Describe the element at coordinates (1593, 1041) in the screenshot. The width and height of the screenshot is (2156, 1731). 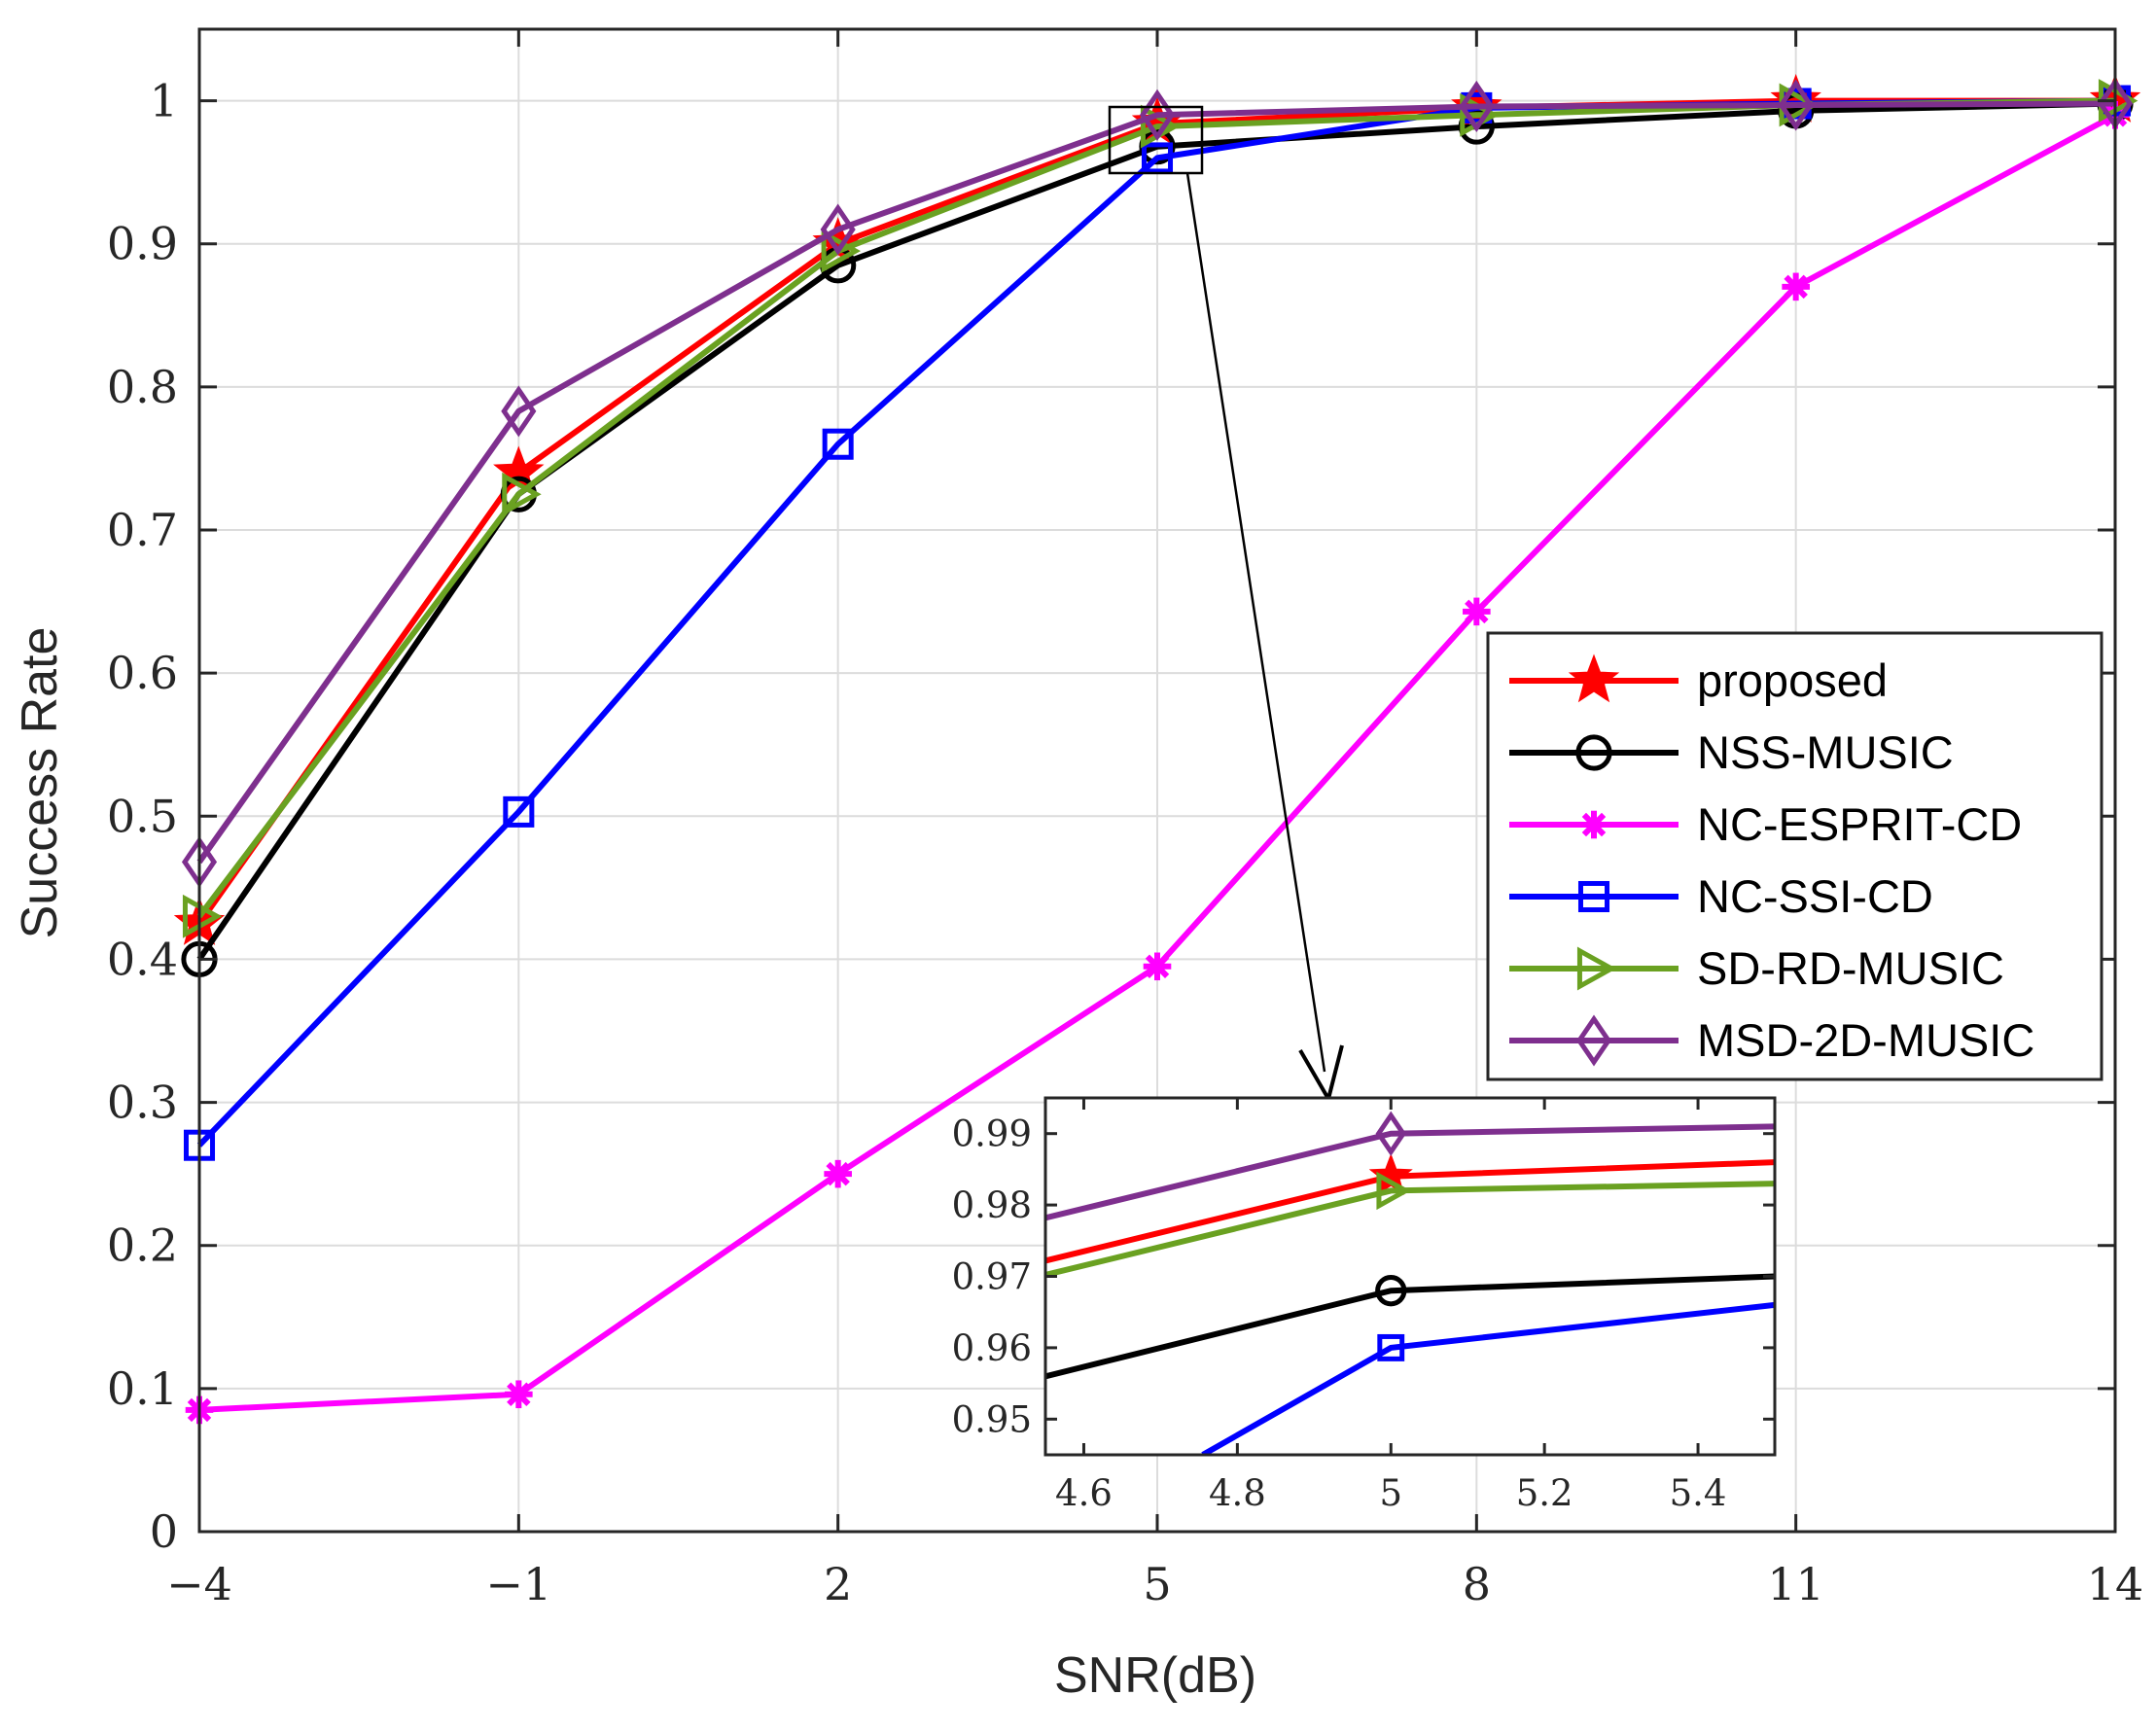
I see `legend-marker-msd-2d-music` at that location.